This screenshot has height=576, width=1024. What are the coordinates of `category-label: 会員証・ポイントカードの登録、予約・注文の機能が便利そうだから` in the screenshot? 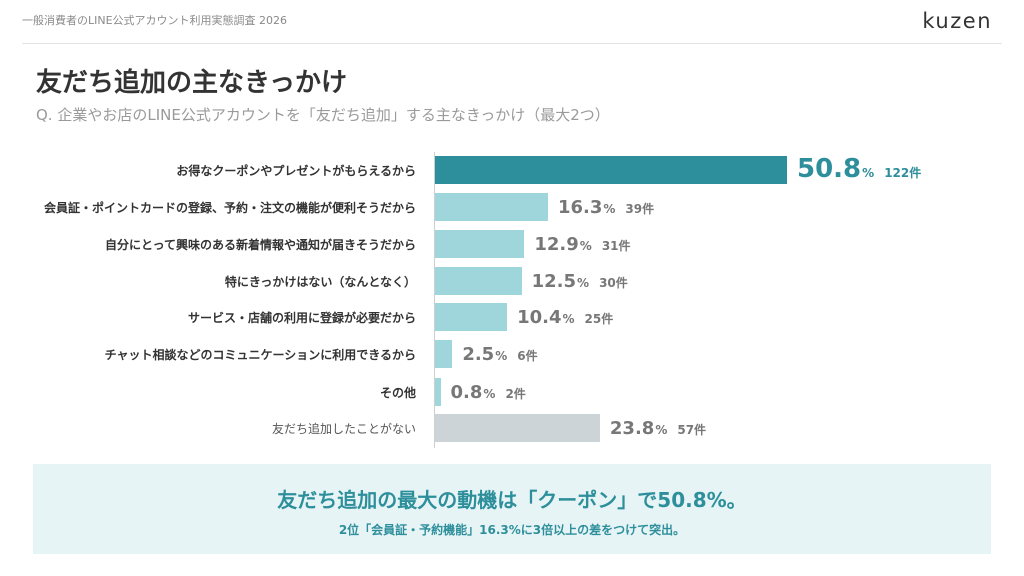 It's located at (229, 208).